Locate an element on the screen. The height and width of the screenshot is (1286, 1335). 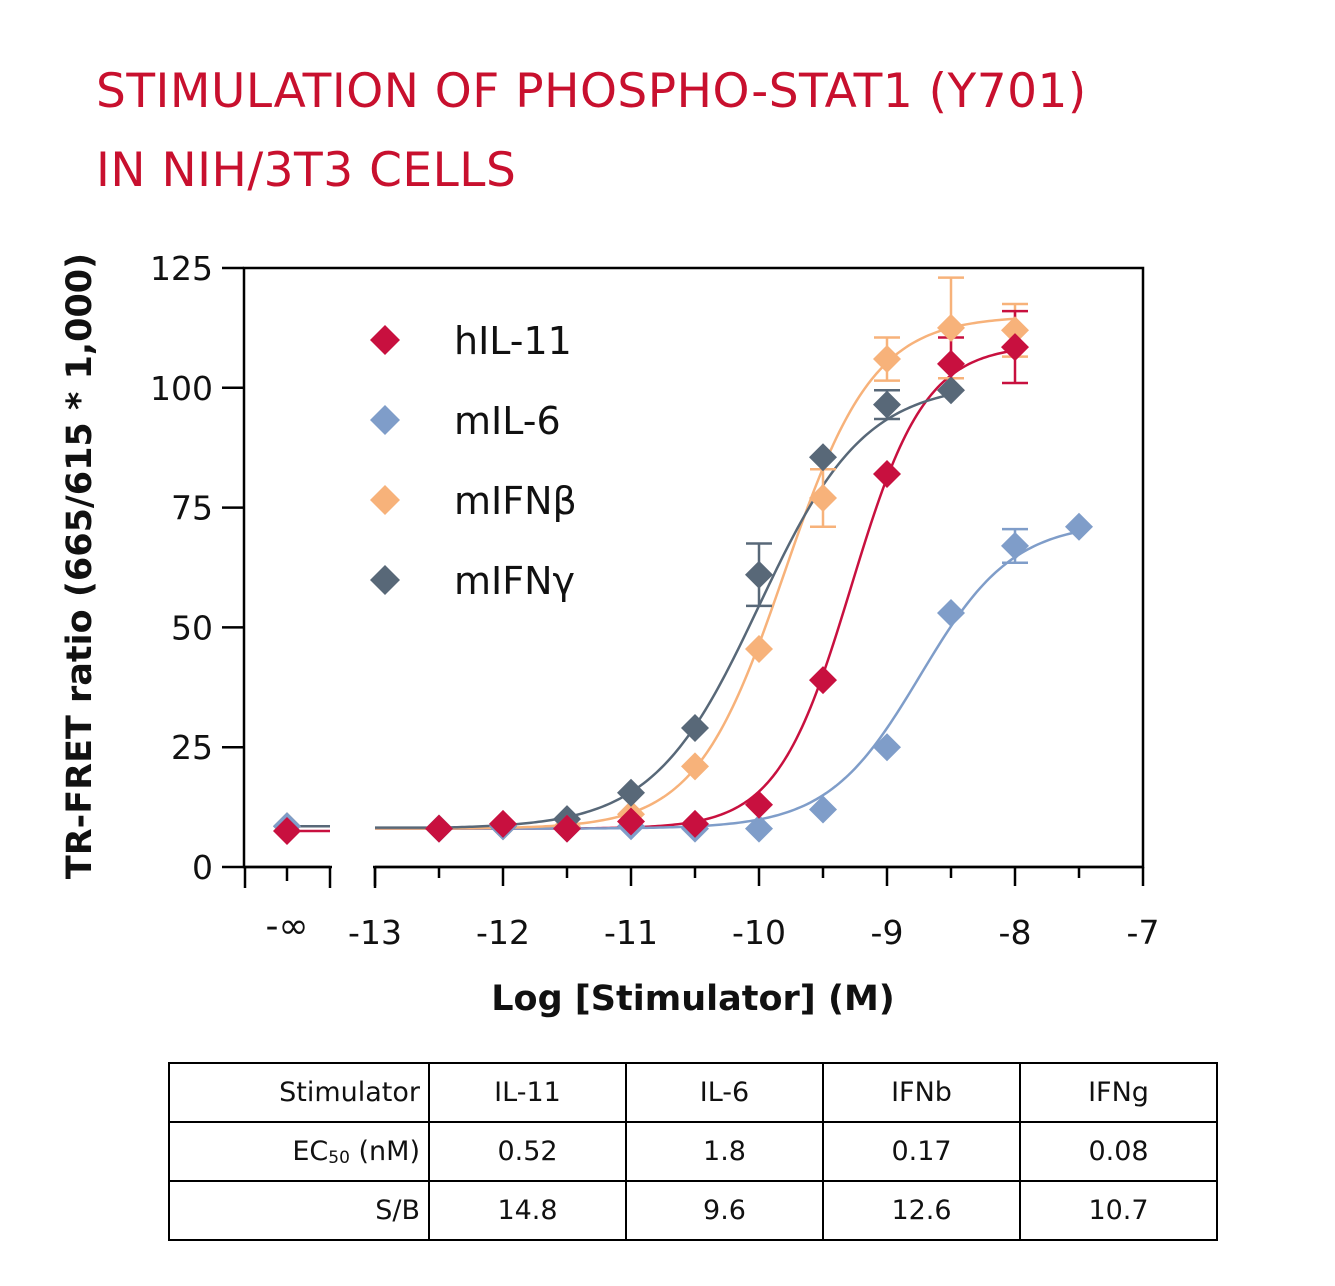
table-cell: 0.52 is located at coordinates (527, 1151).